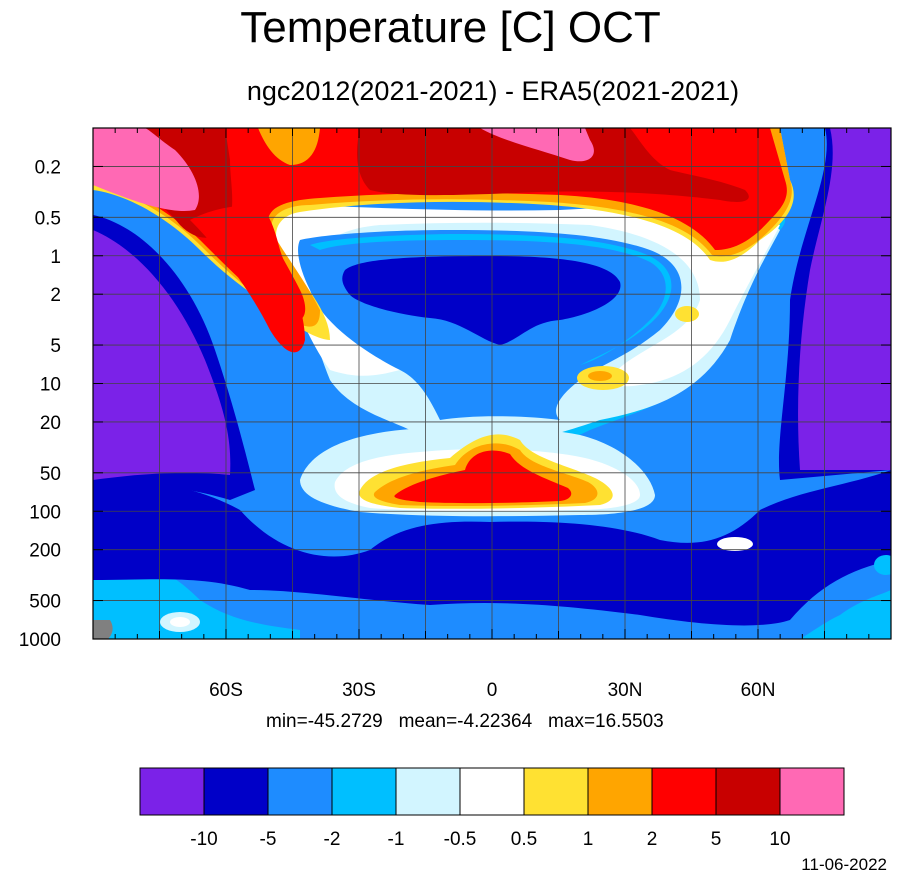 The image size is (901, 882). Describe the element at coordinates (396, 839) in the screenshot. I see `colorbar-label: -1` at that location.